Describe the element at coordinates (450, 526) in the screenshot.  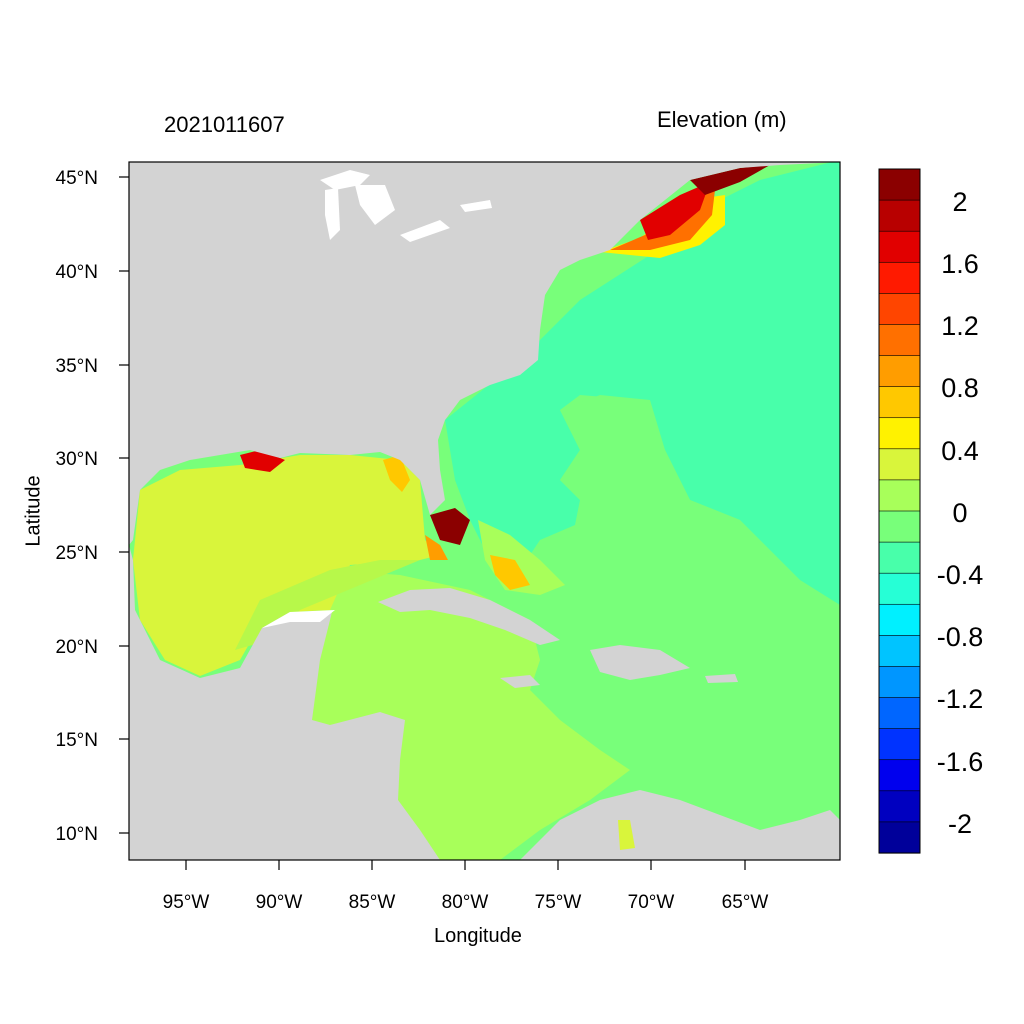
I see `florida-surge-red` at that location.